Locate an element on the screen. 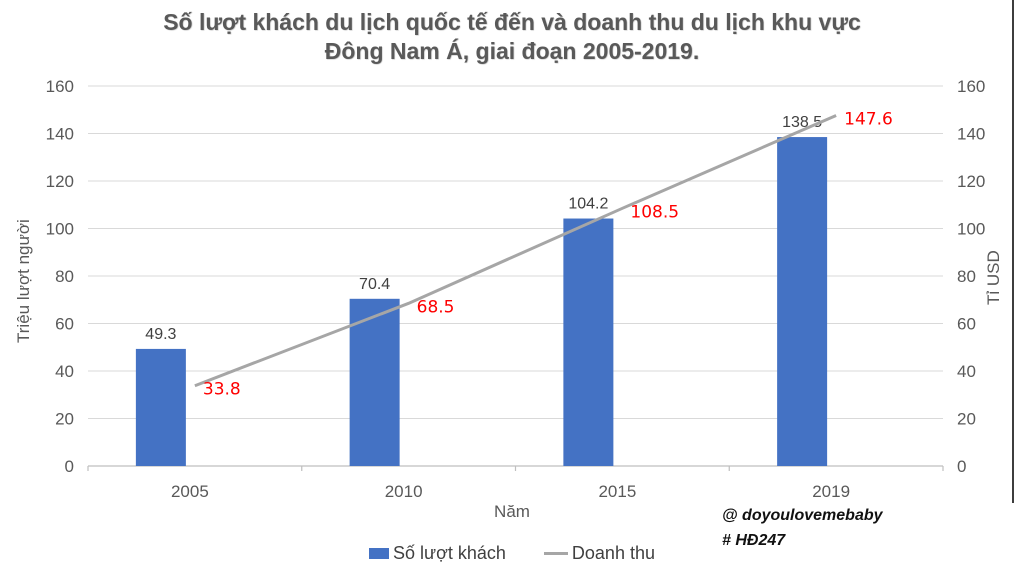 The height and width of the screenshot is (576, 1024). y-tick-label-right: 60 is located at coordinates (966, 324).